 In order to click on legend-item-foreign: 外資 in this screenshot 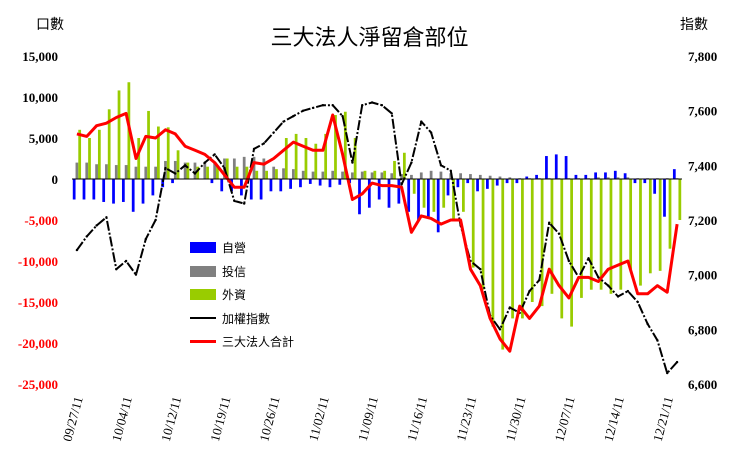, I will do `click(242, 295)`.